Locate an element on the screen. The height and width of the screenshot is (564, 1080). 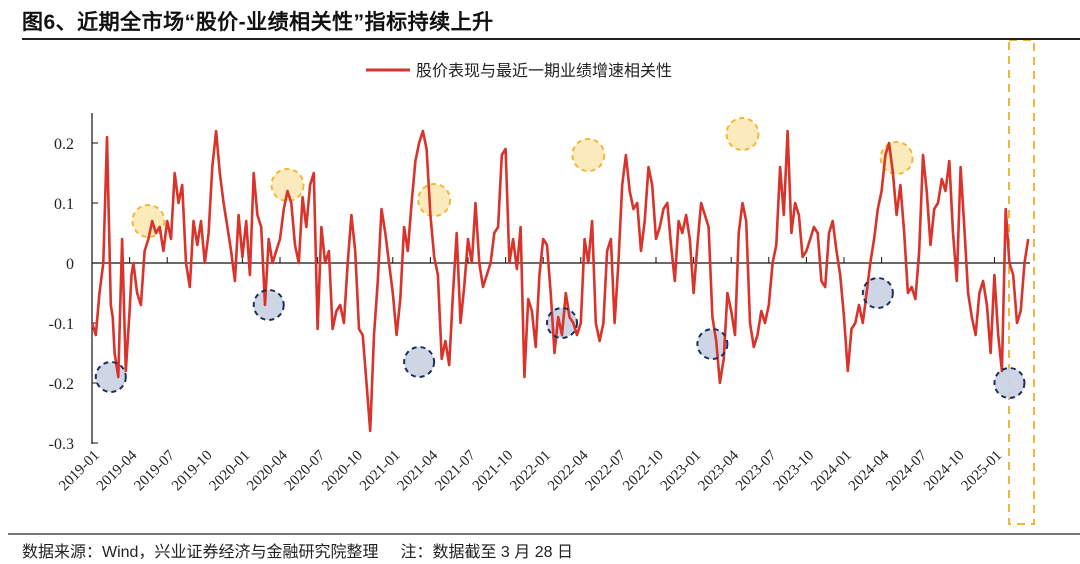
x-tick-label: 2021-10 is located at coordinates (493, 471).